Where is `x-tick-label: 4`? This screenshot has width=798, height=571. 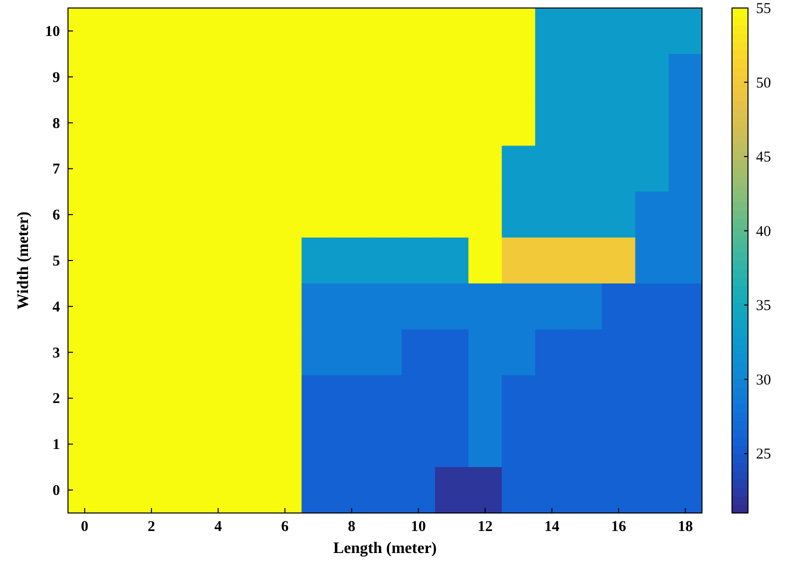
x-tick-label: 4 is located at coordinates (218, 527).